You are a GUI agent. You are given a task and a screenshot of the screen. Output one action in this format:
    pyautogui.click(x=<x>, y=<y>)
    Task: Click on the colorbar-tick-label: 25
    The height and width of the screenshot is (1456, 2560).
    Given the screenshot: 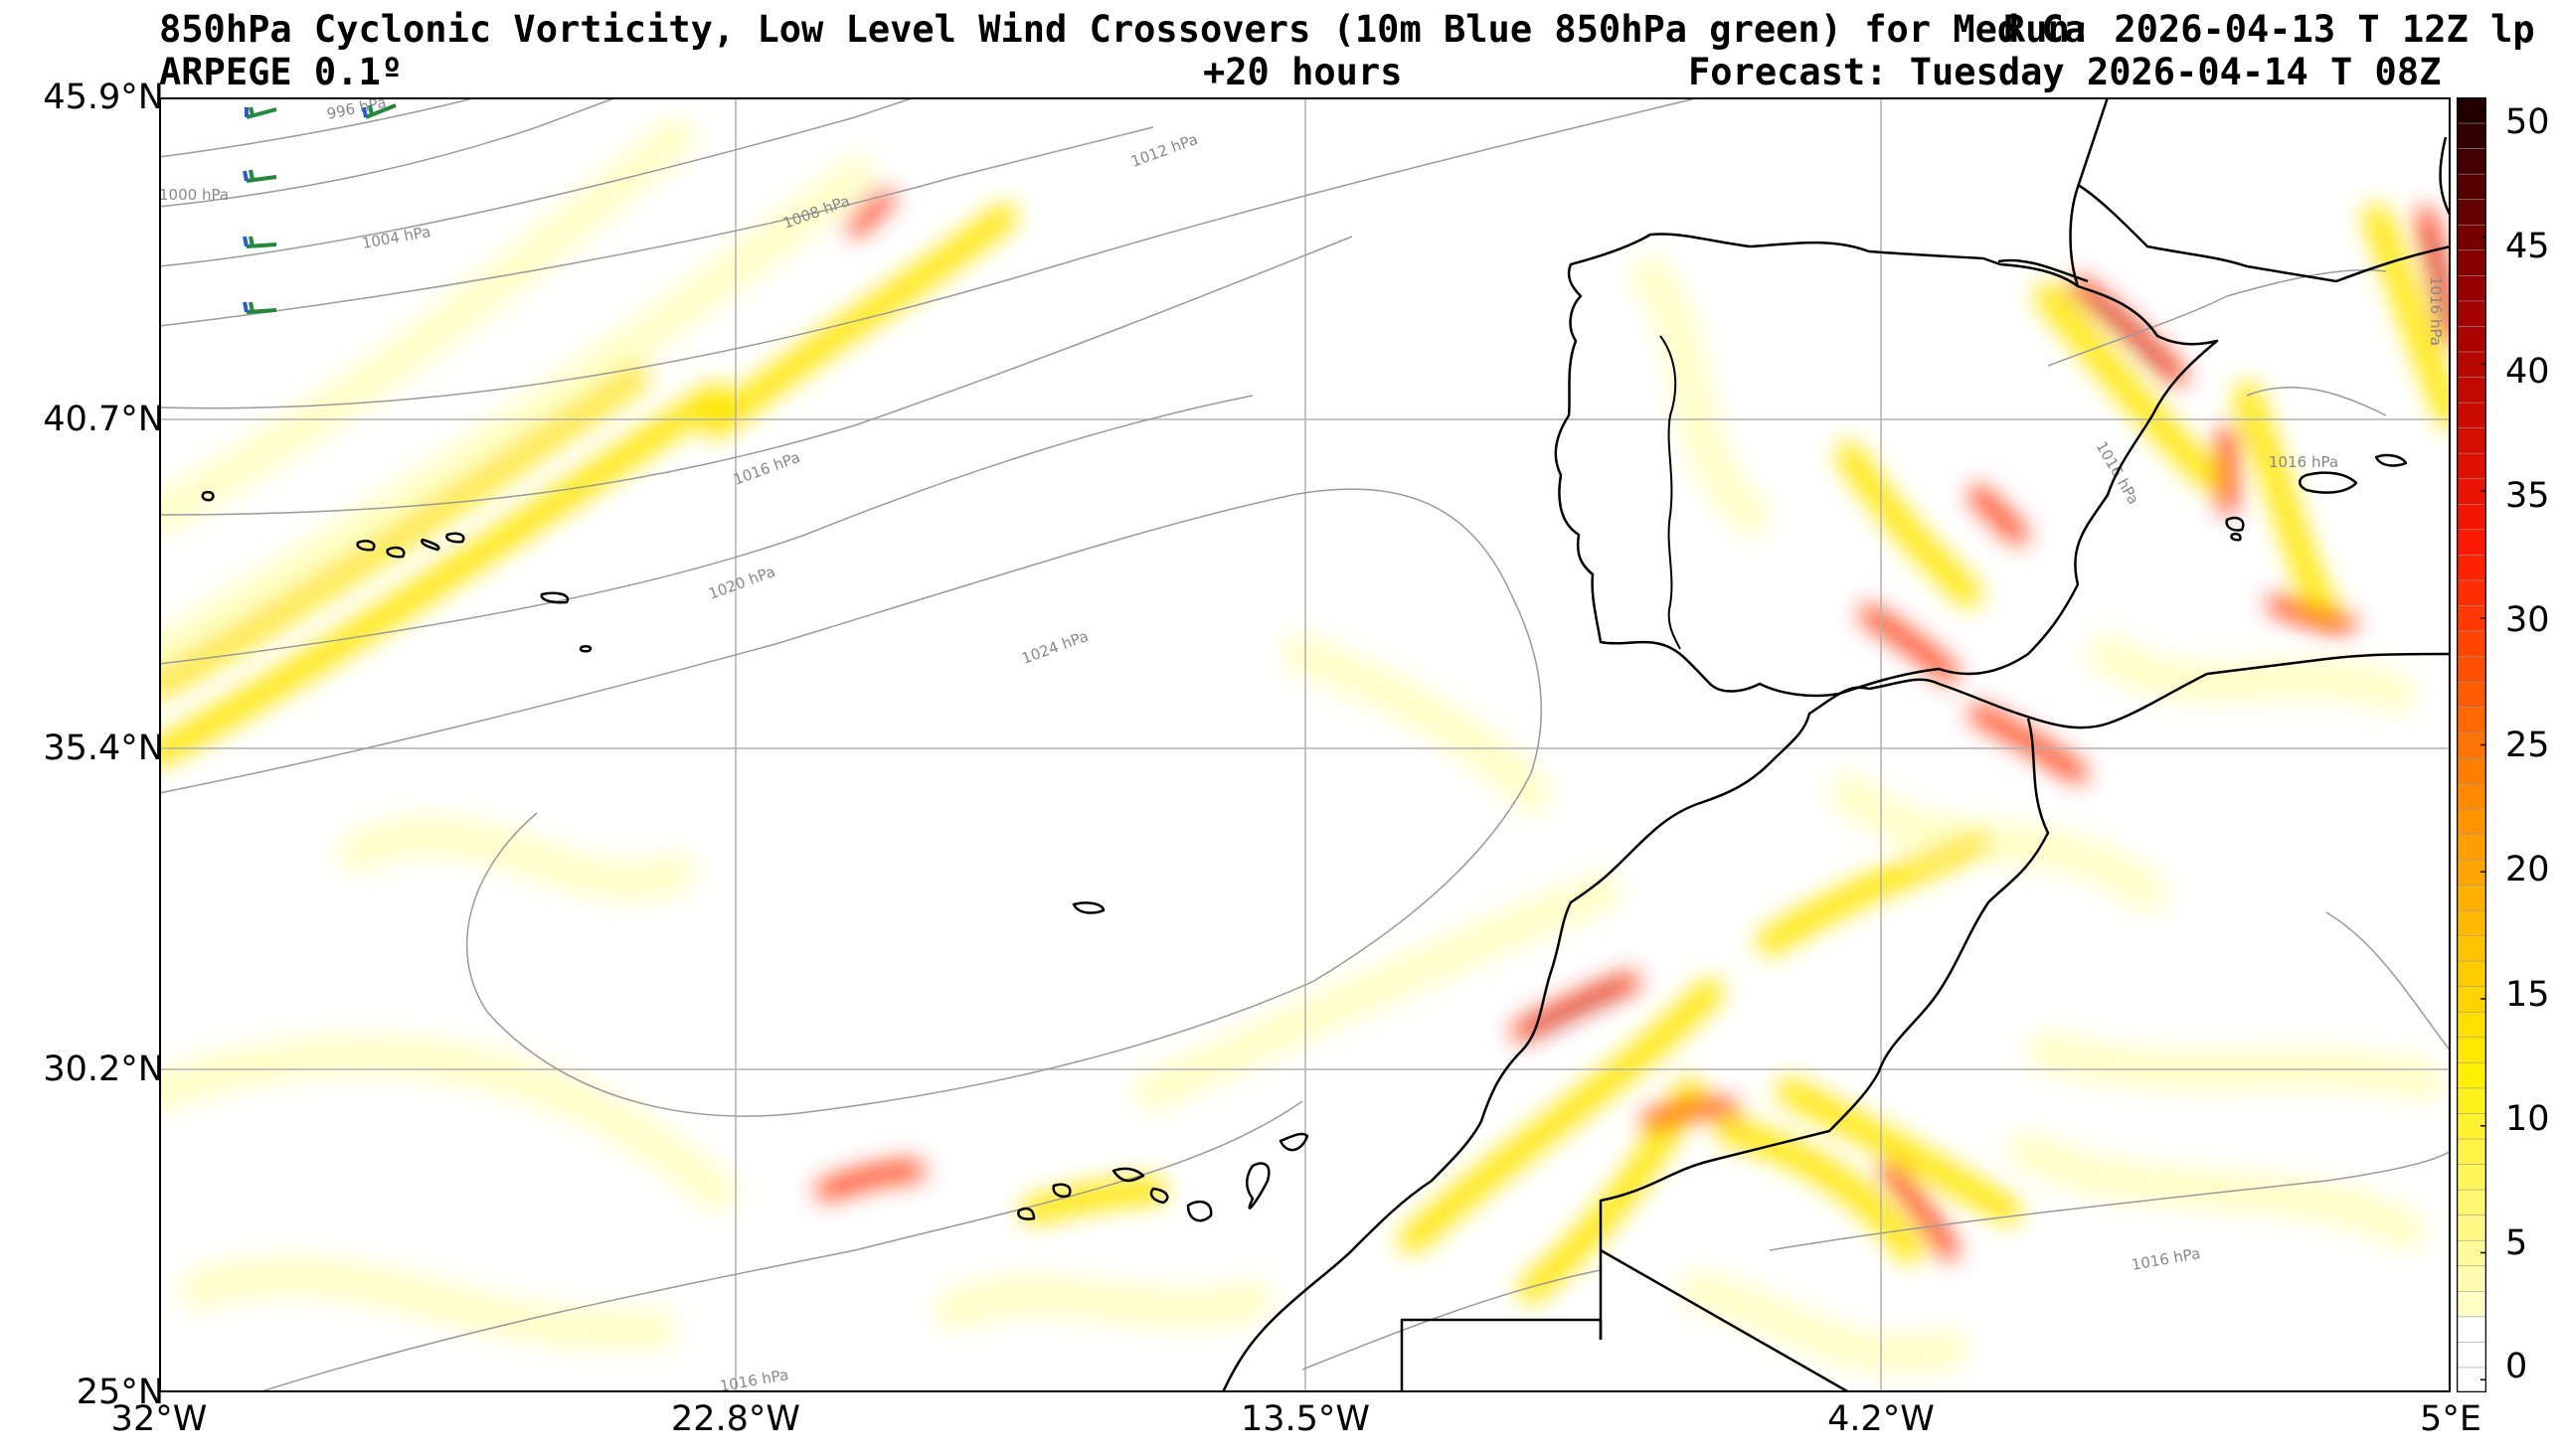 What is the action you would take?
    pyautogui.click(x=2527, y=745)
    